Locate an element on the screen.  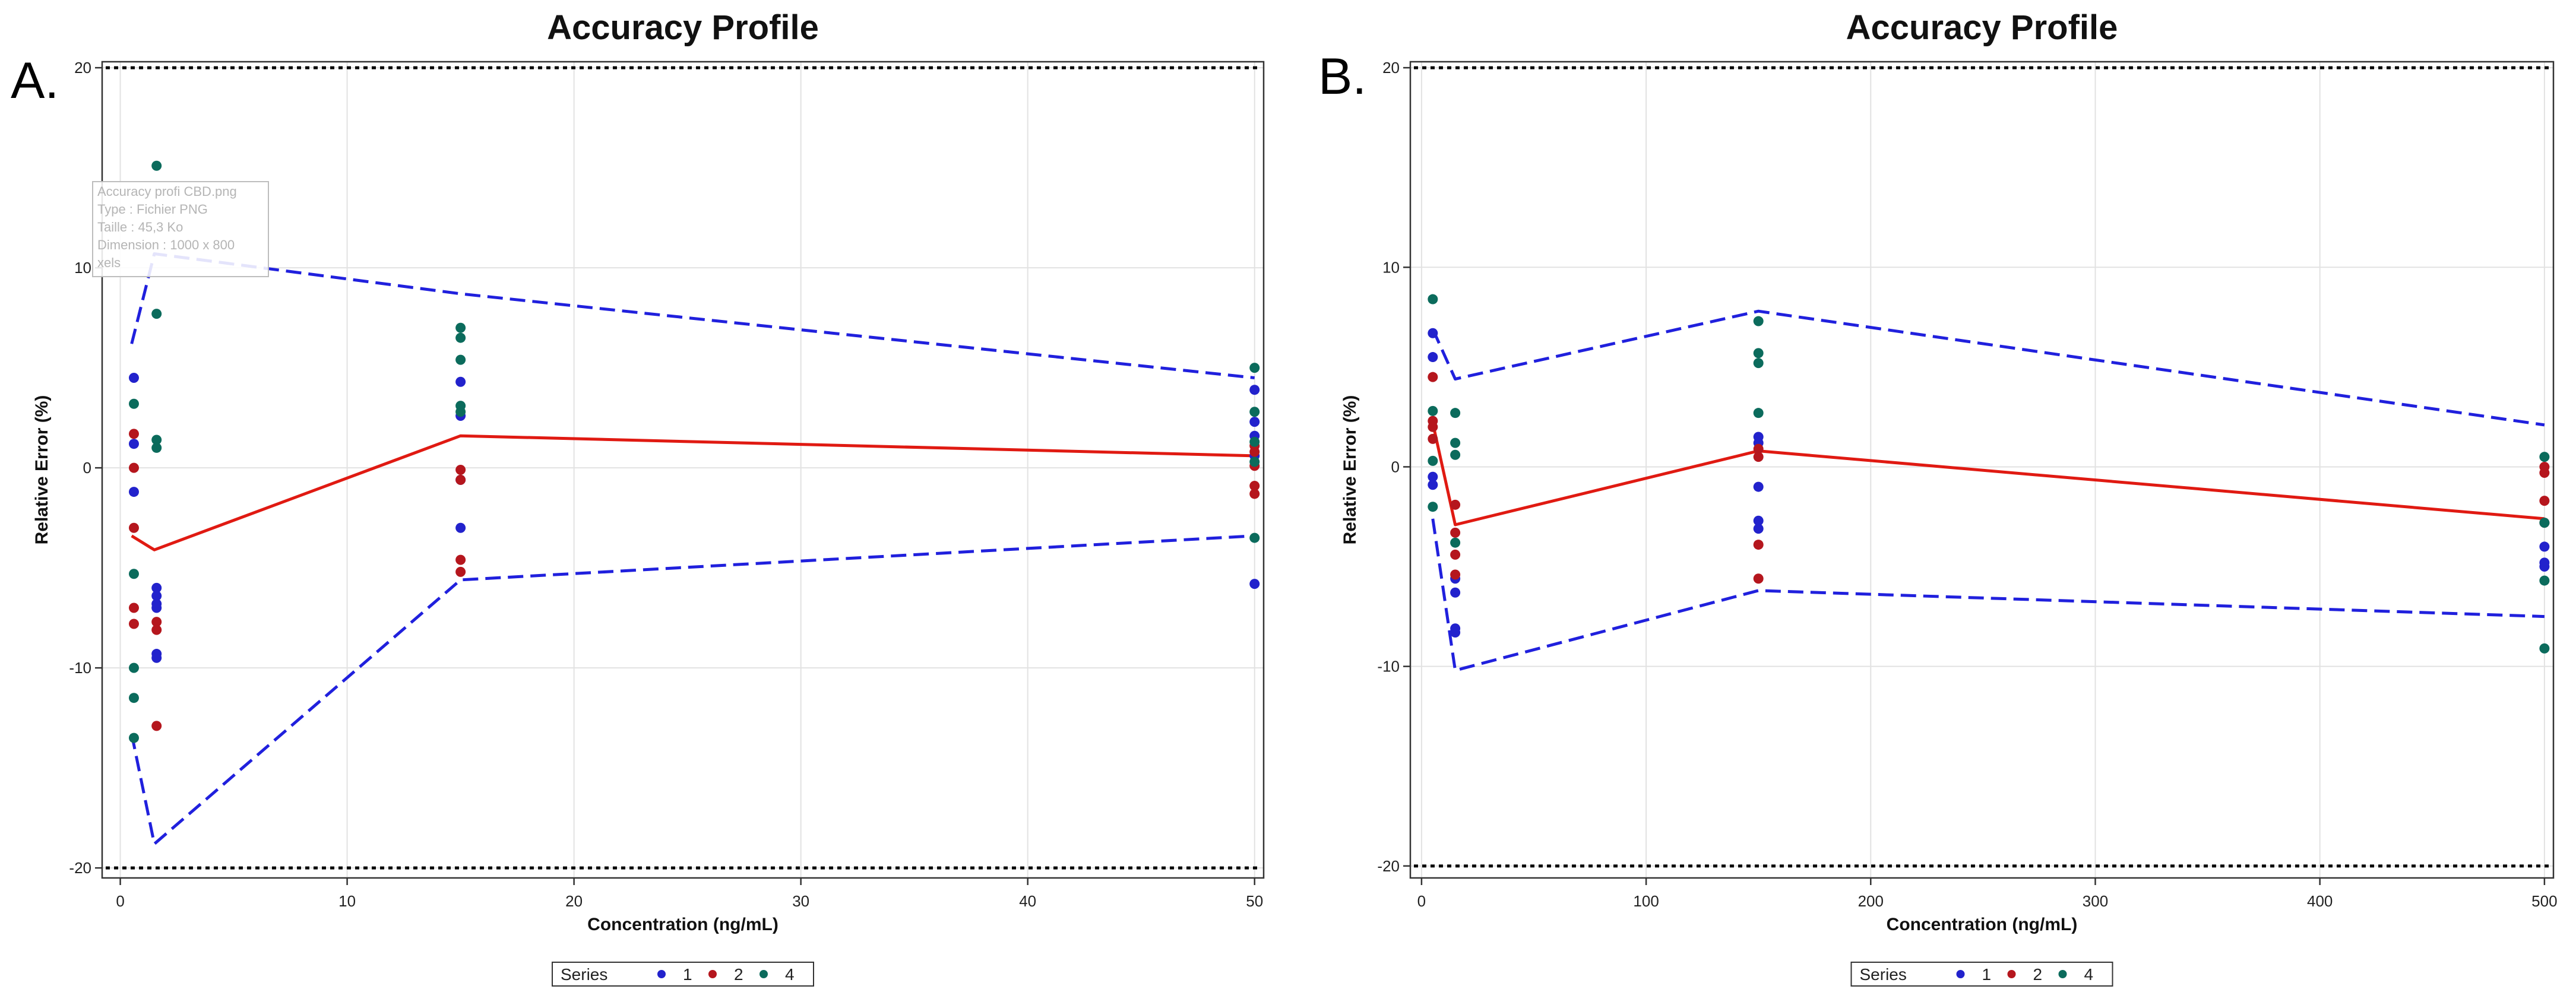
y-tick-label: 20 is located at coordinates (1391, 68).